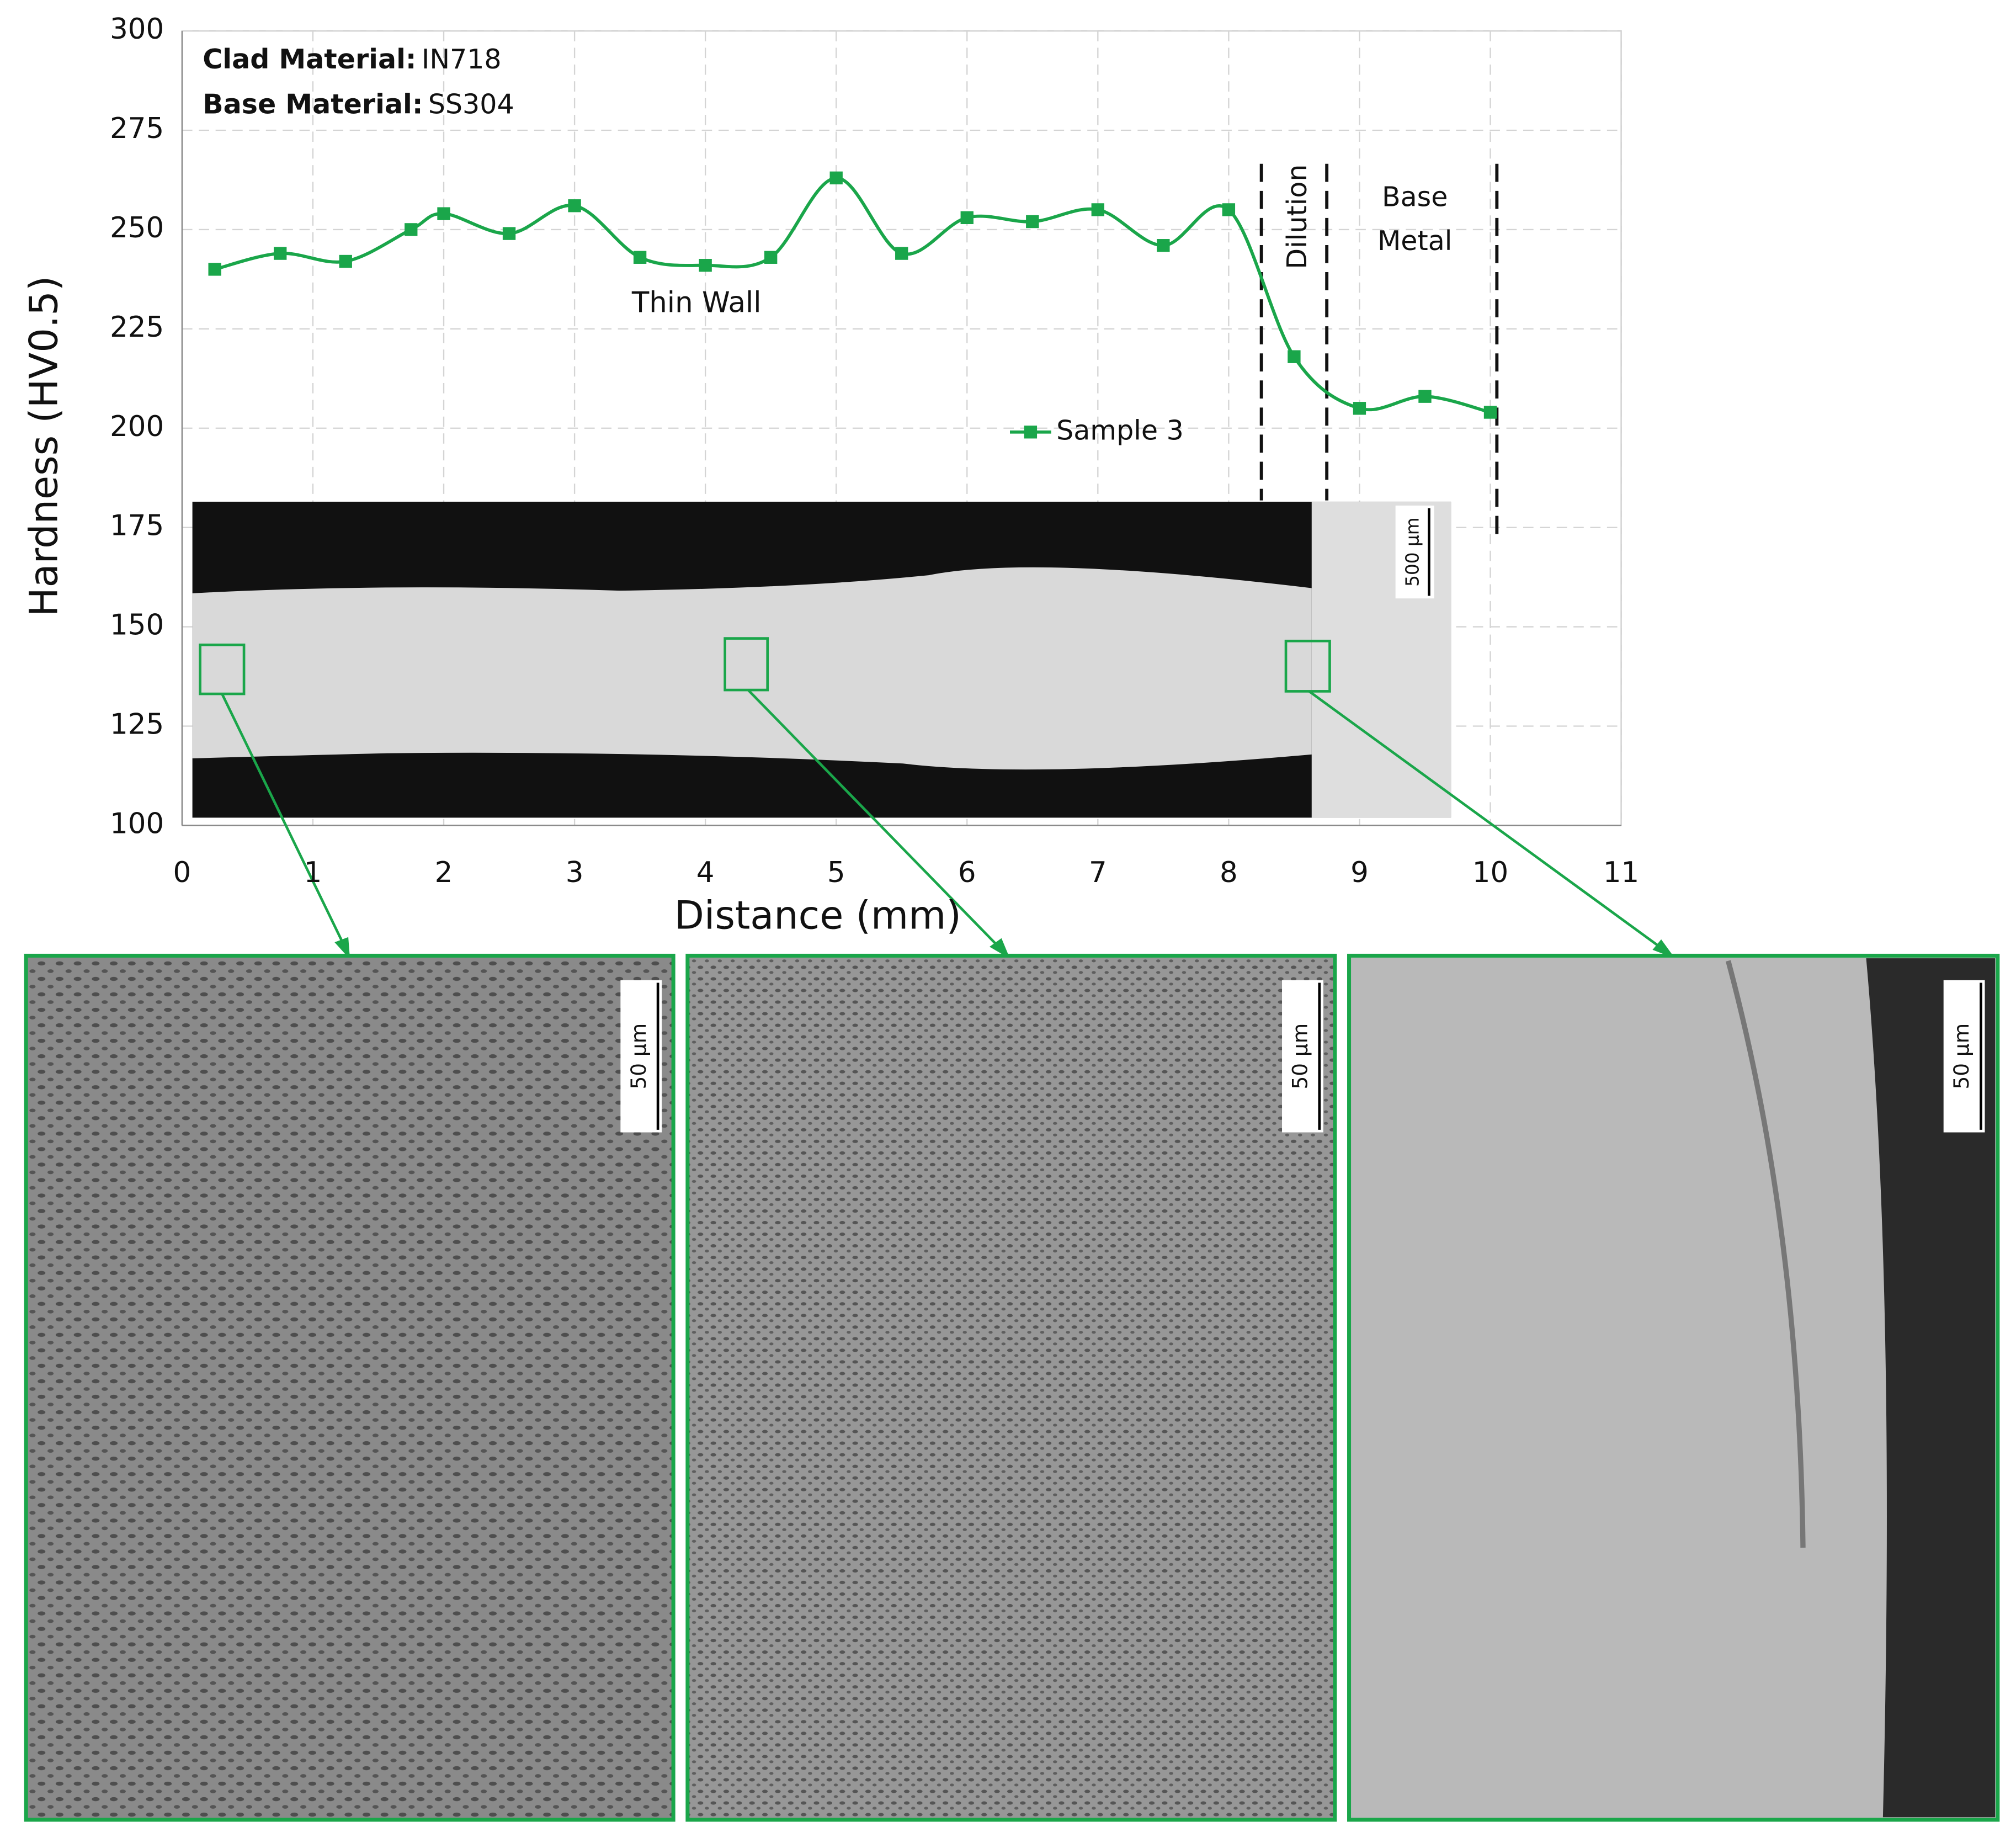 This screenshot has height=1843, width=2016. What do you see at coordinates (313, 104) in the screenshot?
I see `annotation-label: Base Material:` at bounding box center [313, 104].